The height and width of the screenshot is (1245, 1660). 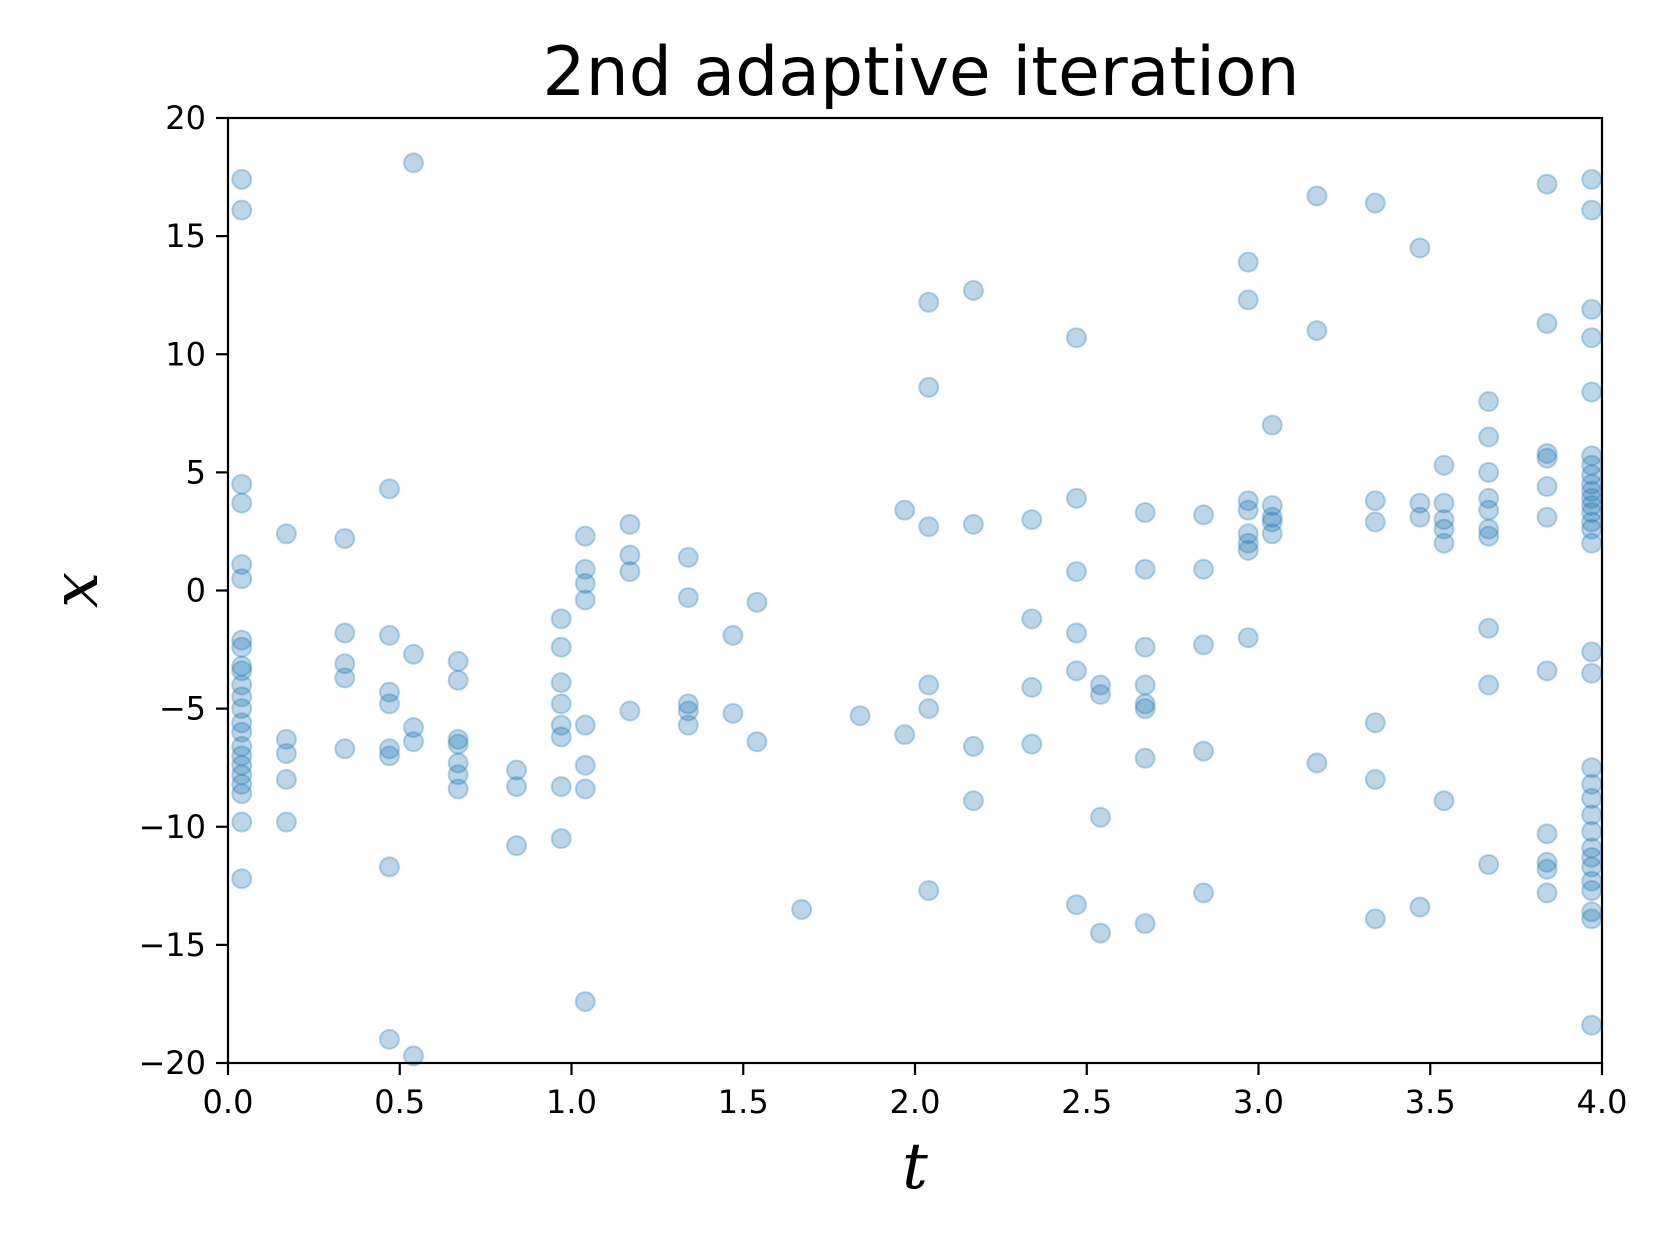 I want to click on y-tick-label: 10, so click(x=185, y=354).